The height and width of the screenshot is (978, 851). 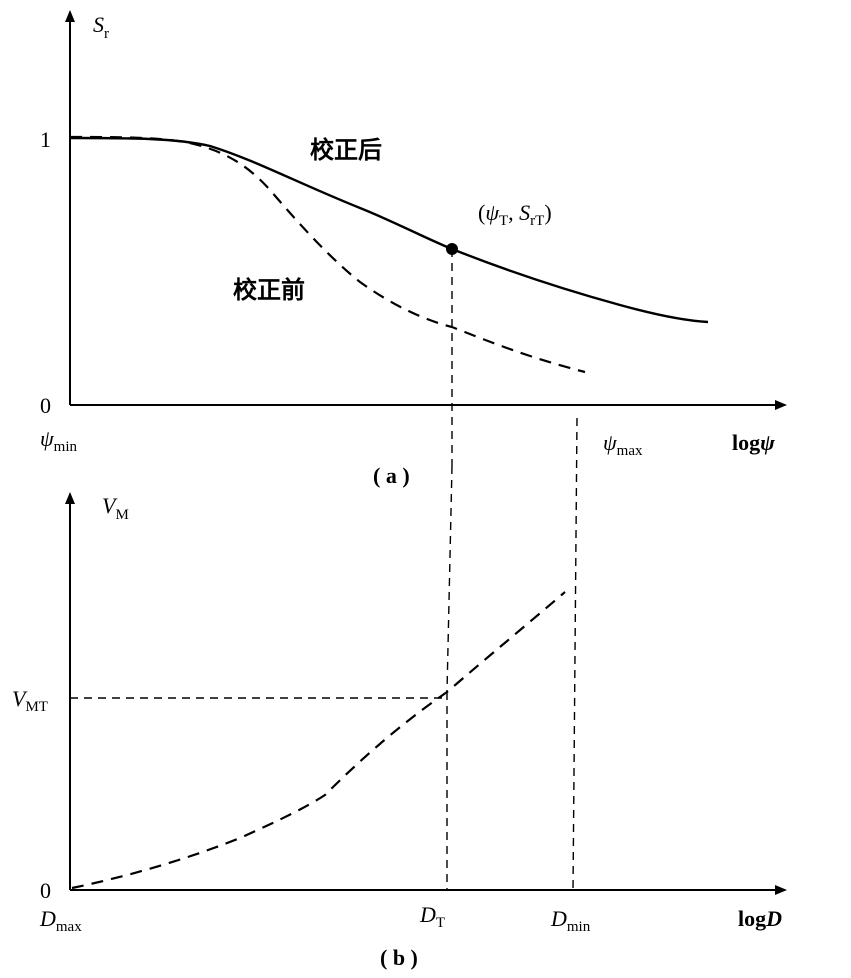 What do you see at coordinates (760, 918) in the screenshot?
I see `panel-b-x-axis-label: logD` at bounding box center [760, 918].